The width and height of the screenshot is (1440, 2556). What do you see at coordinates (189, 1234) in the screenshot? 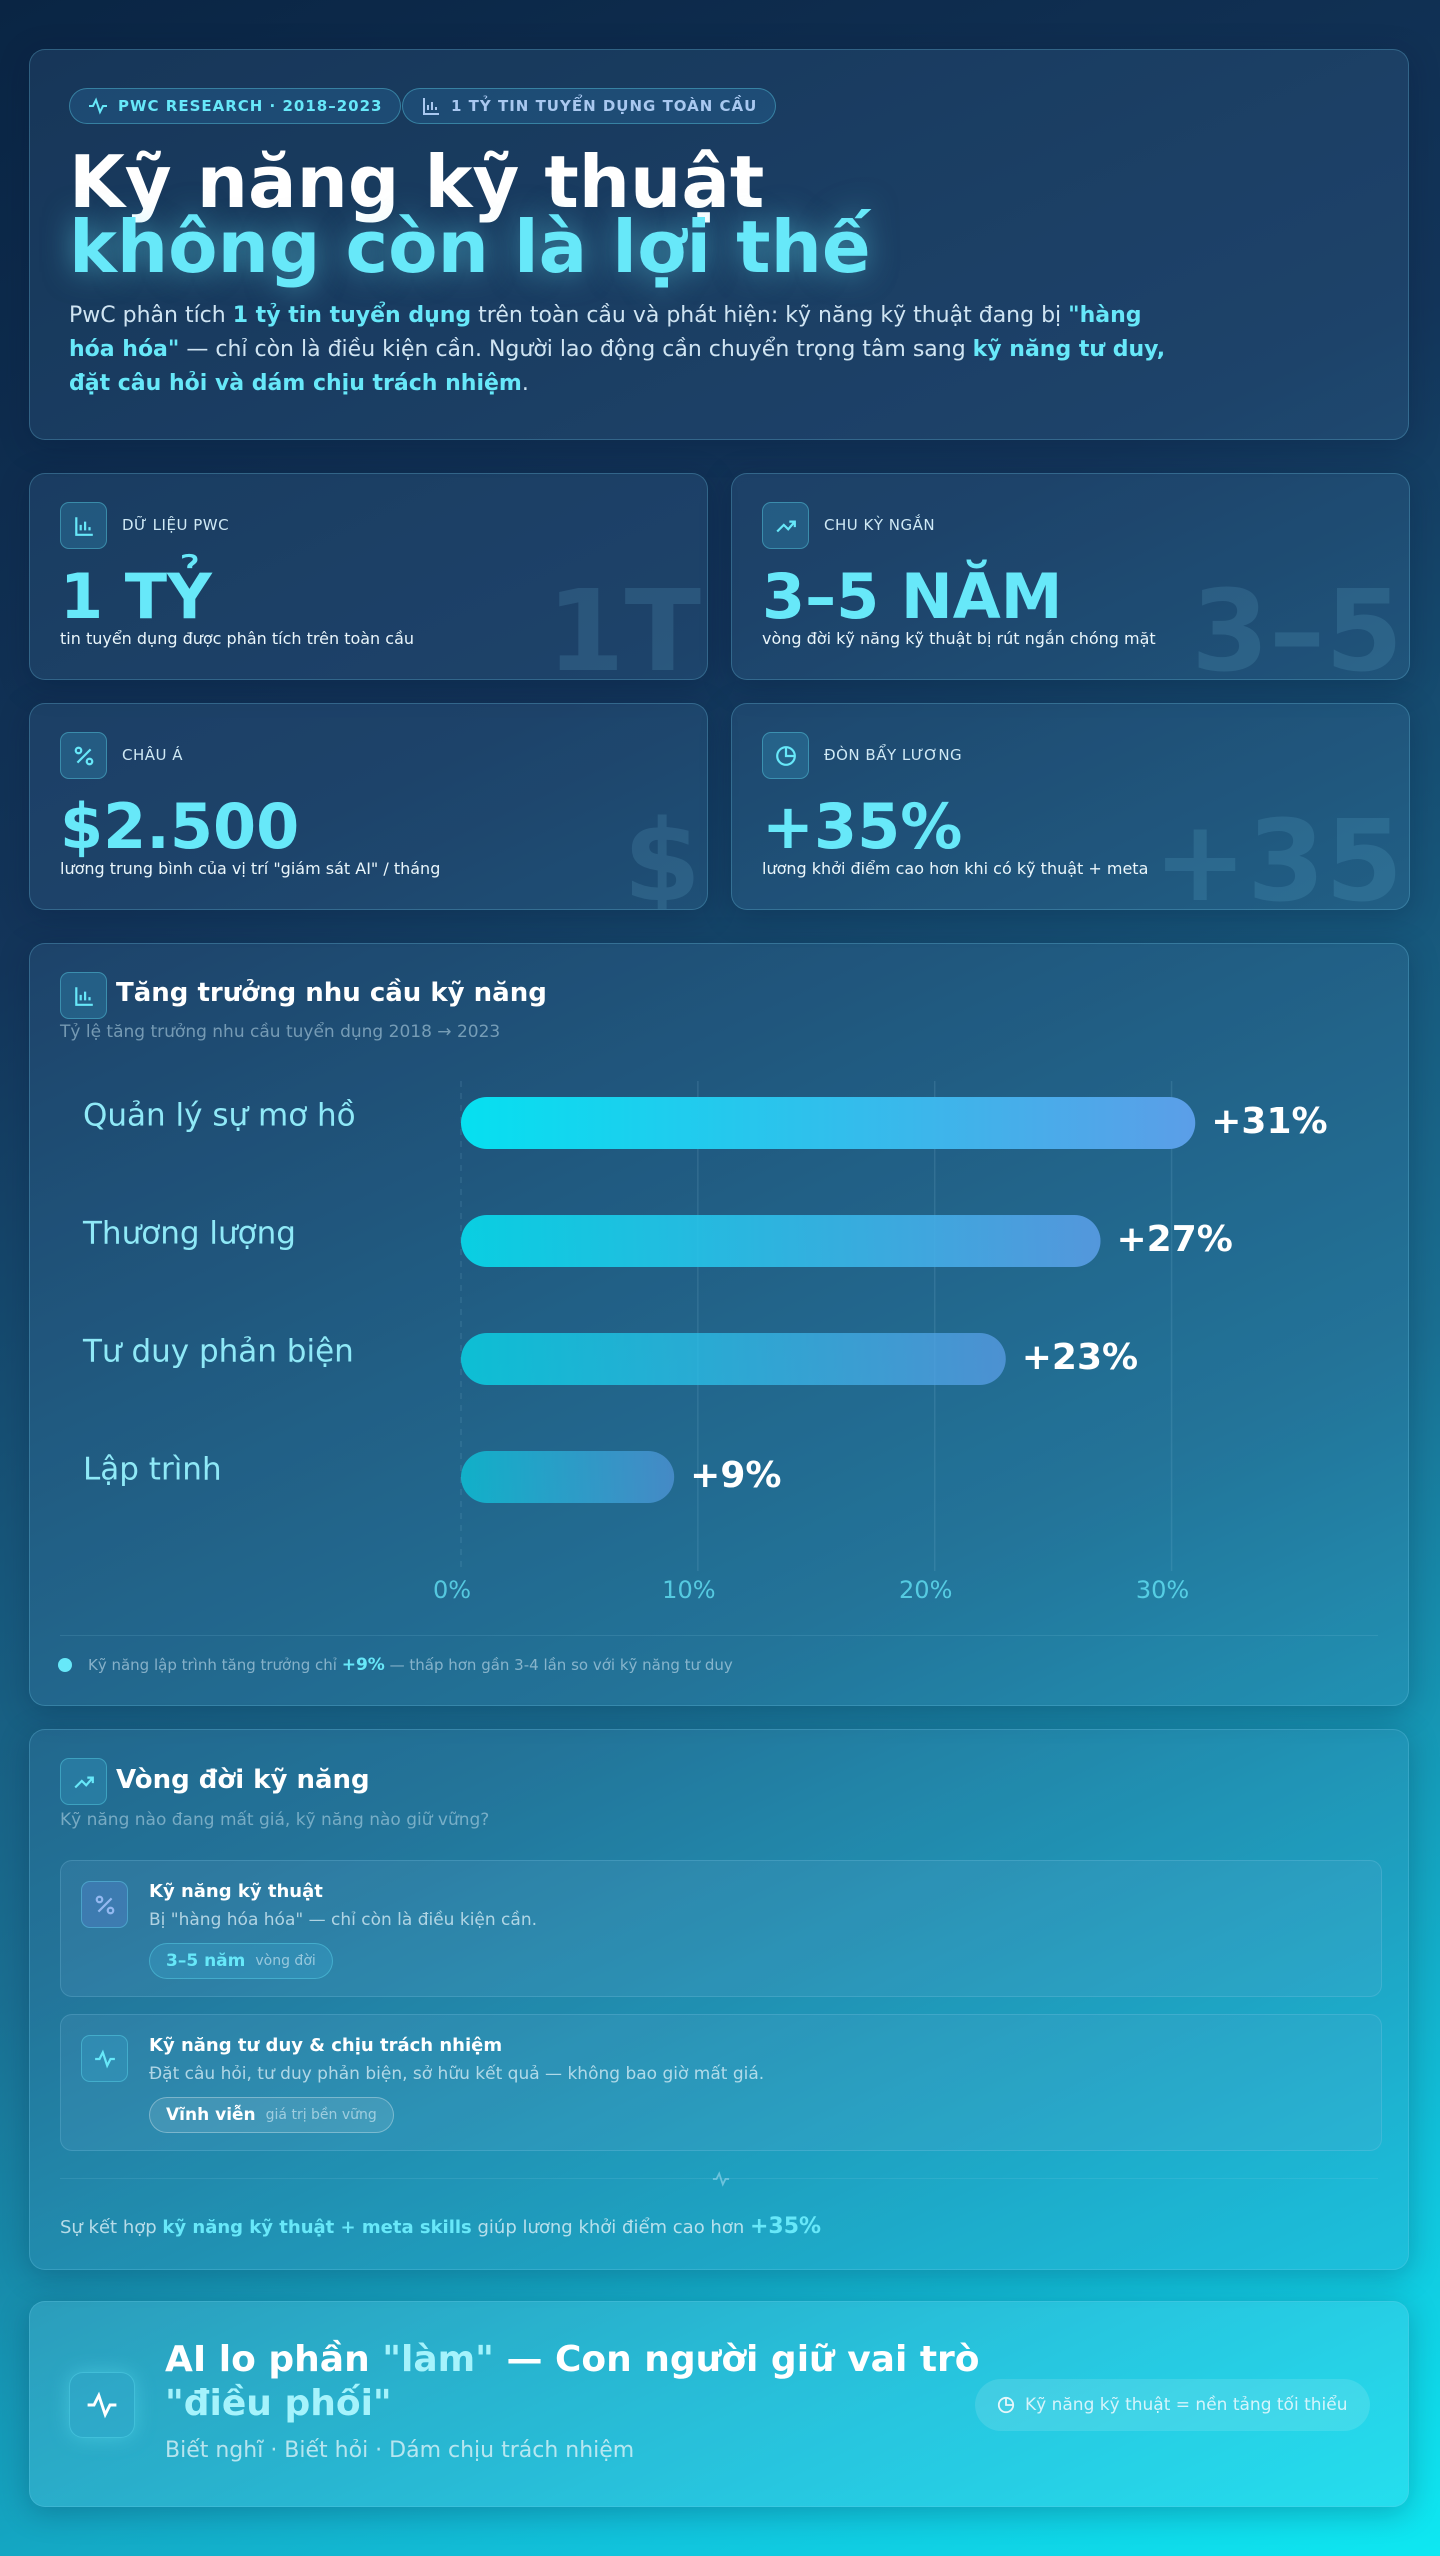
I see `category-label: Thương lượng` at bounding box center [189, 1234].